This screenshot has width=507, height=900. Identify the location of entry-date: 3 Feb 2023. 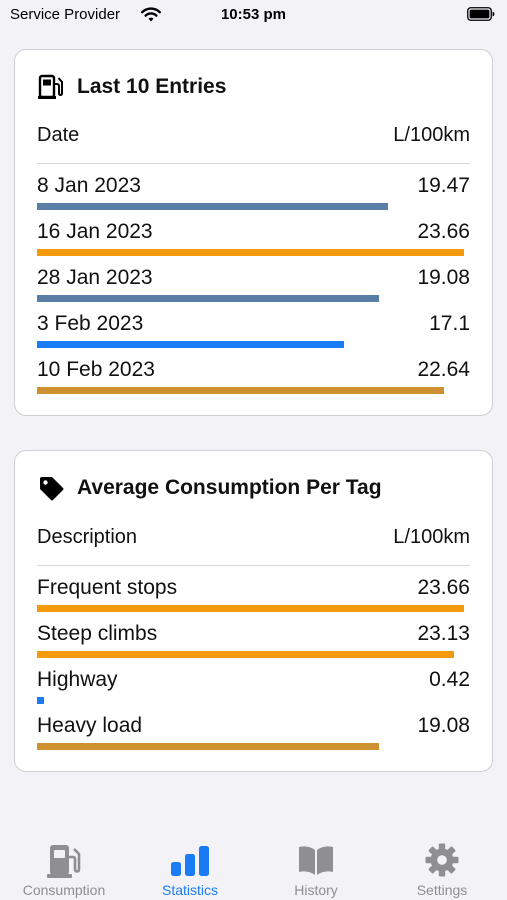
(90, 323).